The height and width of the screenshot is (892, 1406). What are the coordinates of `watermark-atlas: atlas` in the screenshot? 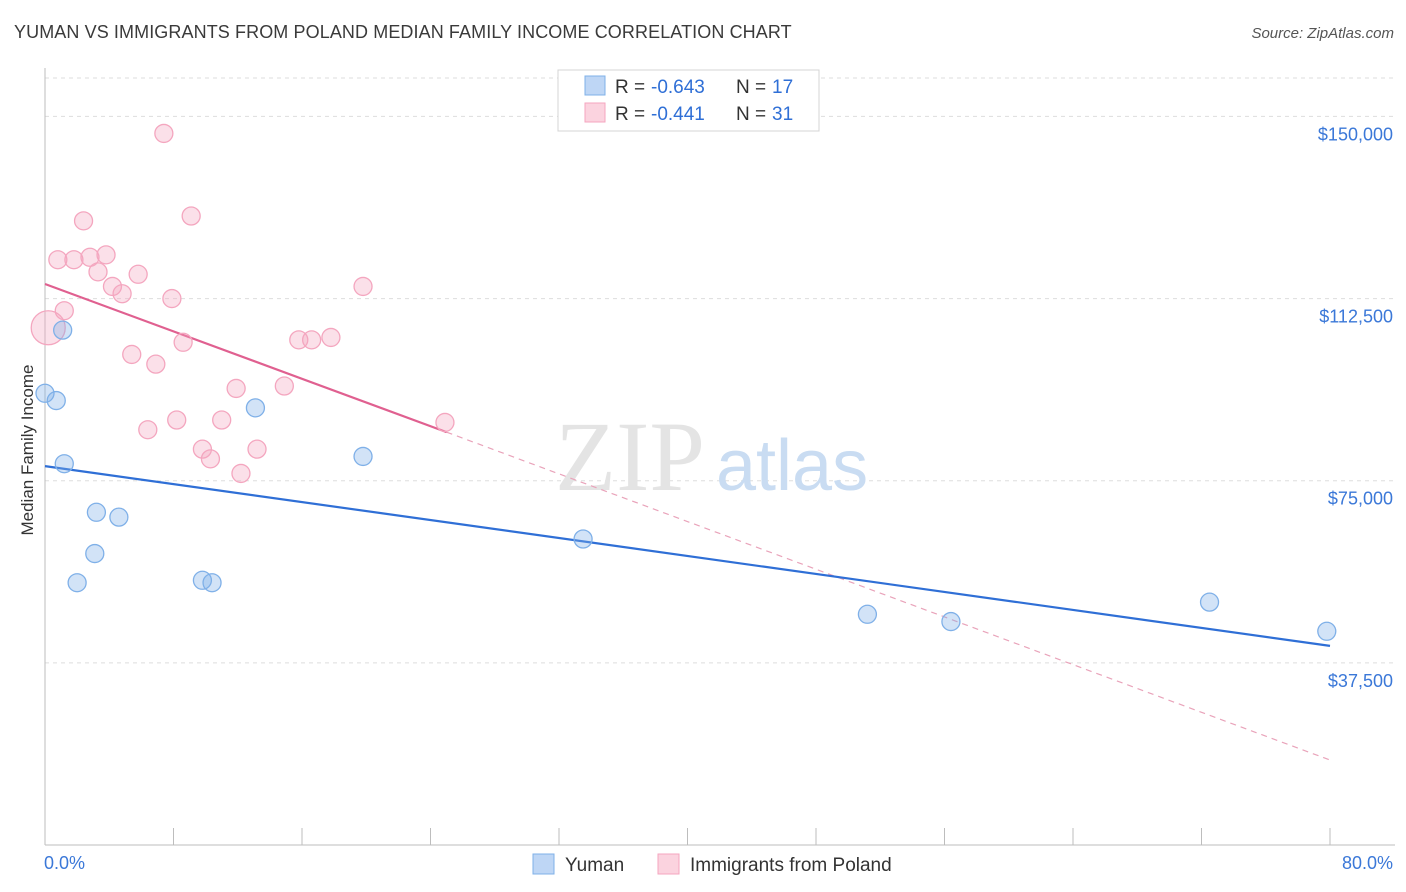 It's located at (792, 466).